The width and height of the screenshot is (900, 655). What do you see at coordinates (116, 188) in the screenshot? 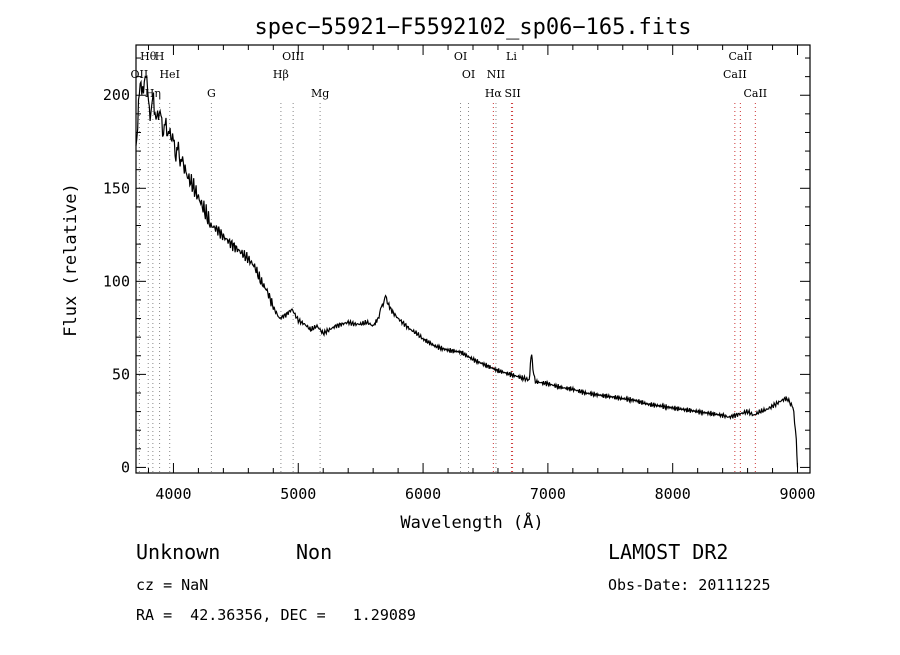
I see `y-tick-label: 150` at bounding box center [116, 188].